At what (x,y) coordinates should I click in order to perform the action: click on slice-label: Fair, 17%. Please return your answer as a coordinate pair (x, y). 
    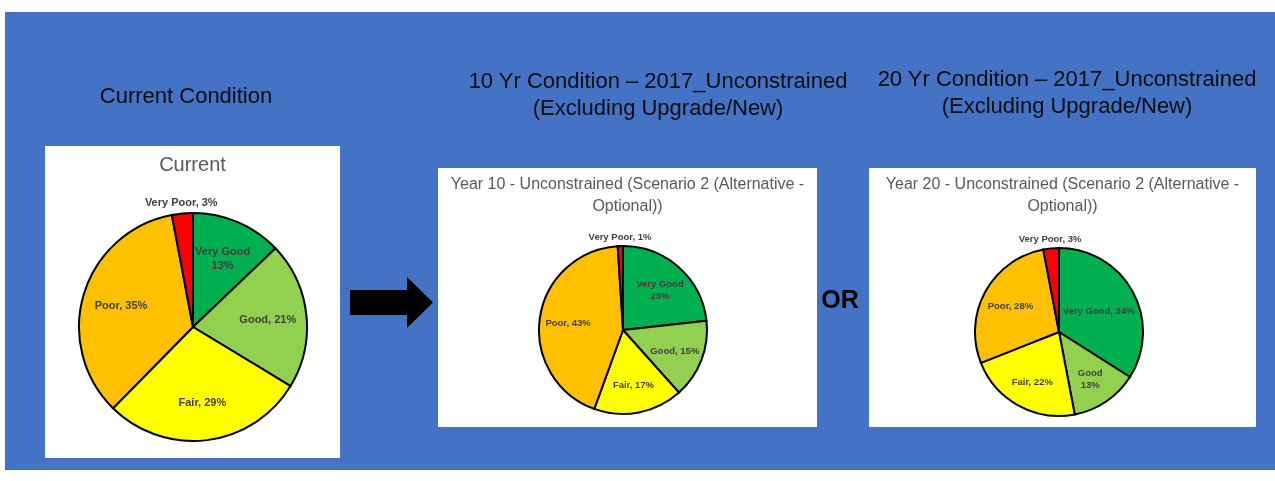
    Looking at the image, I should click on (633, 384).